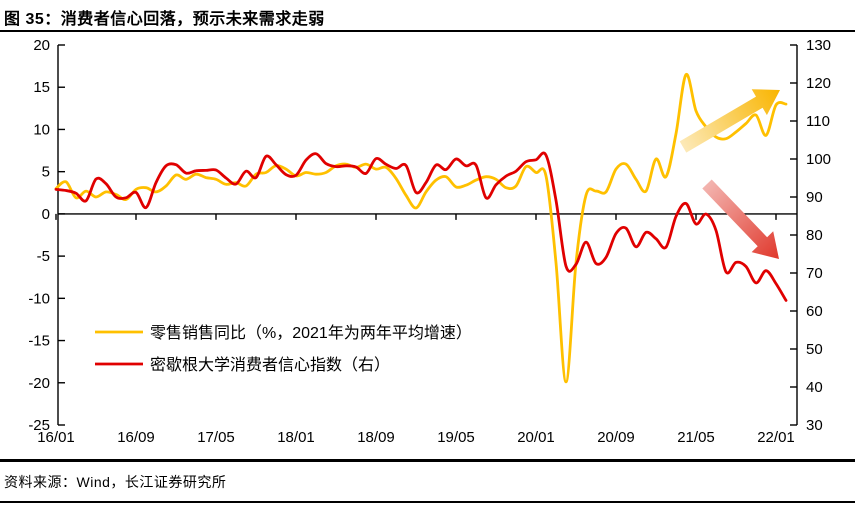 The image size is (855, 505). I want to click on left-axis-tick-label: -10, so click(39, 298).